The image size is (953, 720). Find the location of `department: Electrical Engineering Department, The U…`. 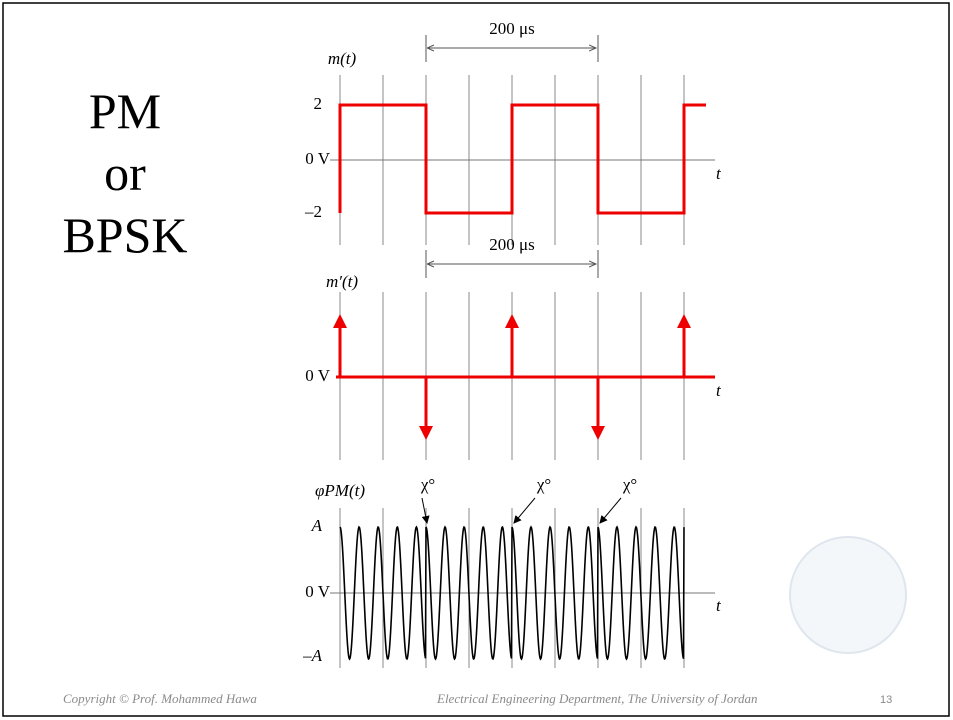

department: Electrical Engineering Department, The U… is located at coordinates (596, 698).